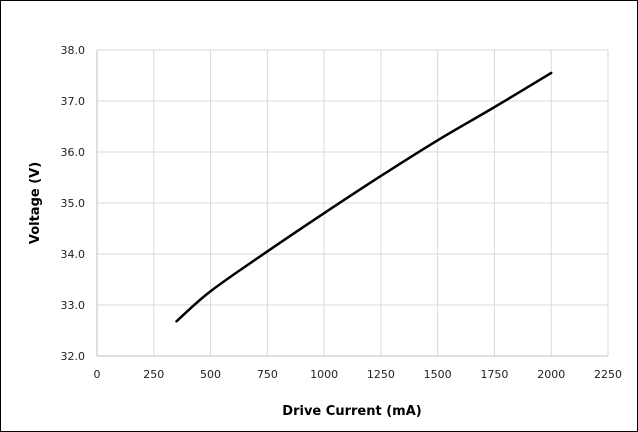 This screenshot has height=432, width=638. Describe the element at coordinates (73, 152) in the screenshot. I see `y-tick-label: 36.0` at that location.